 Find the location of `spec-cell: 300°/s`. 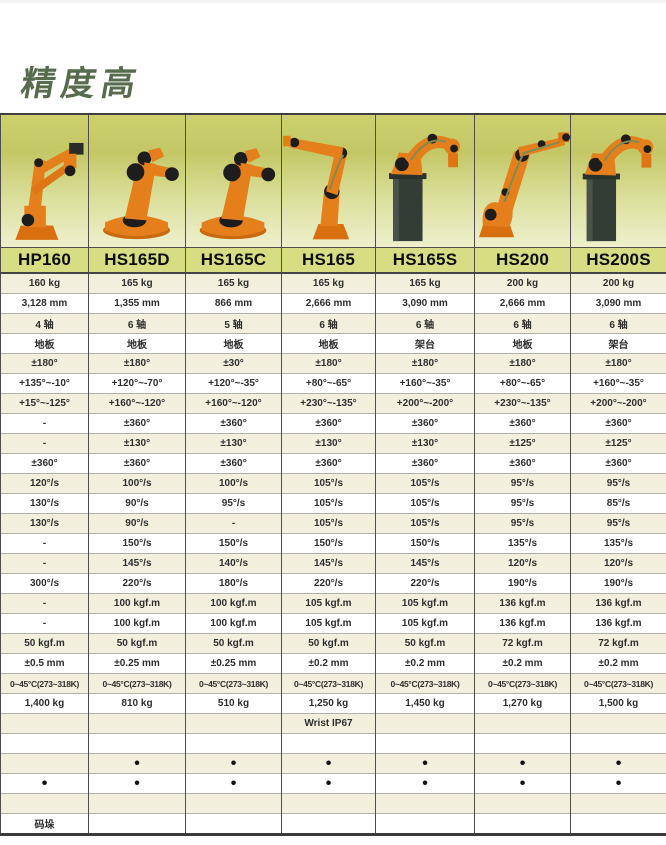

spec-cell: 300°/s is located at coordinates (44, 583).